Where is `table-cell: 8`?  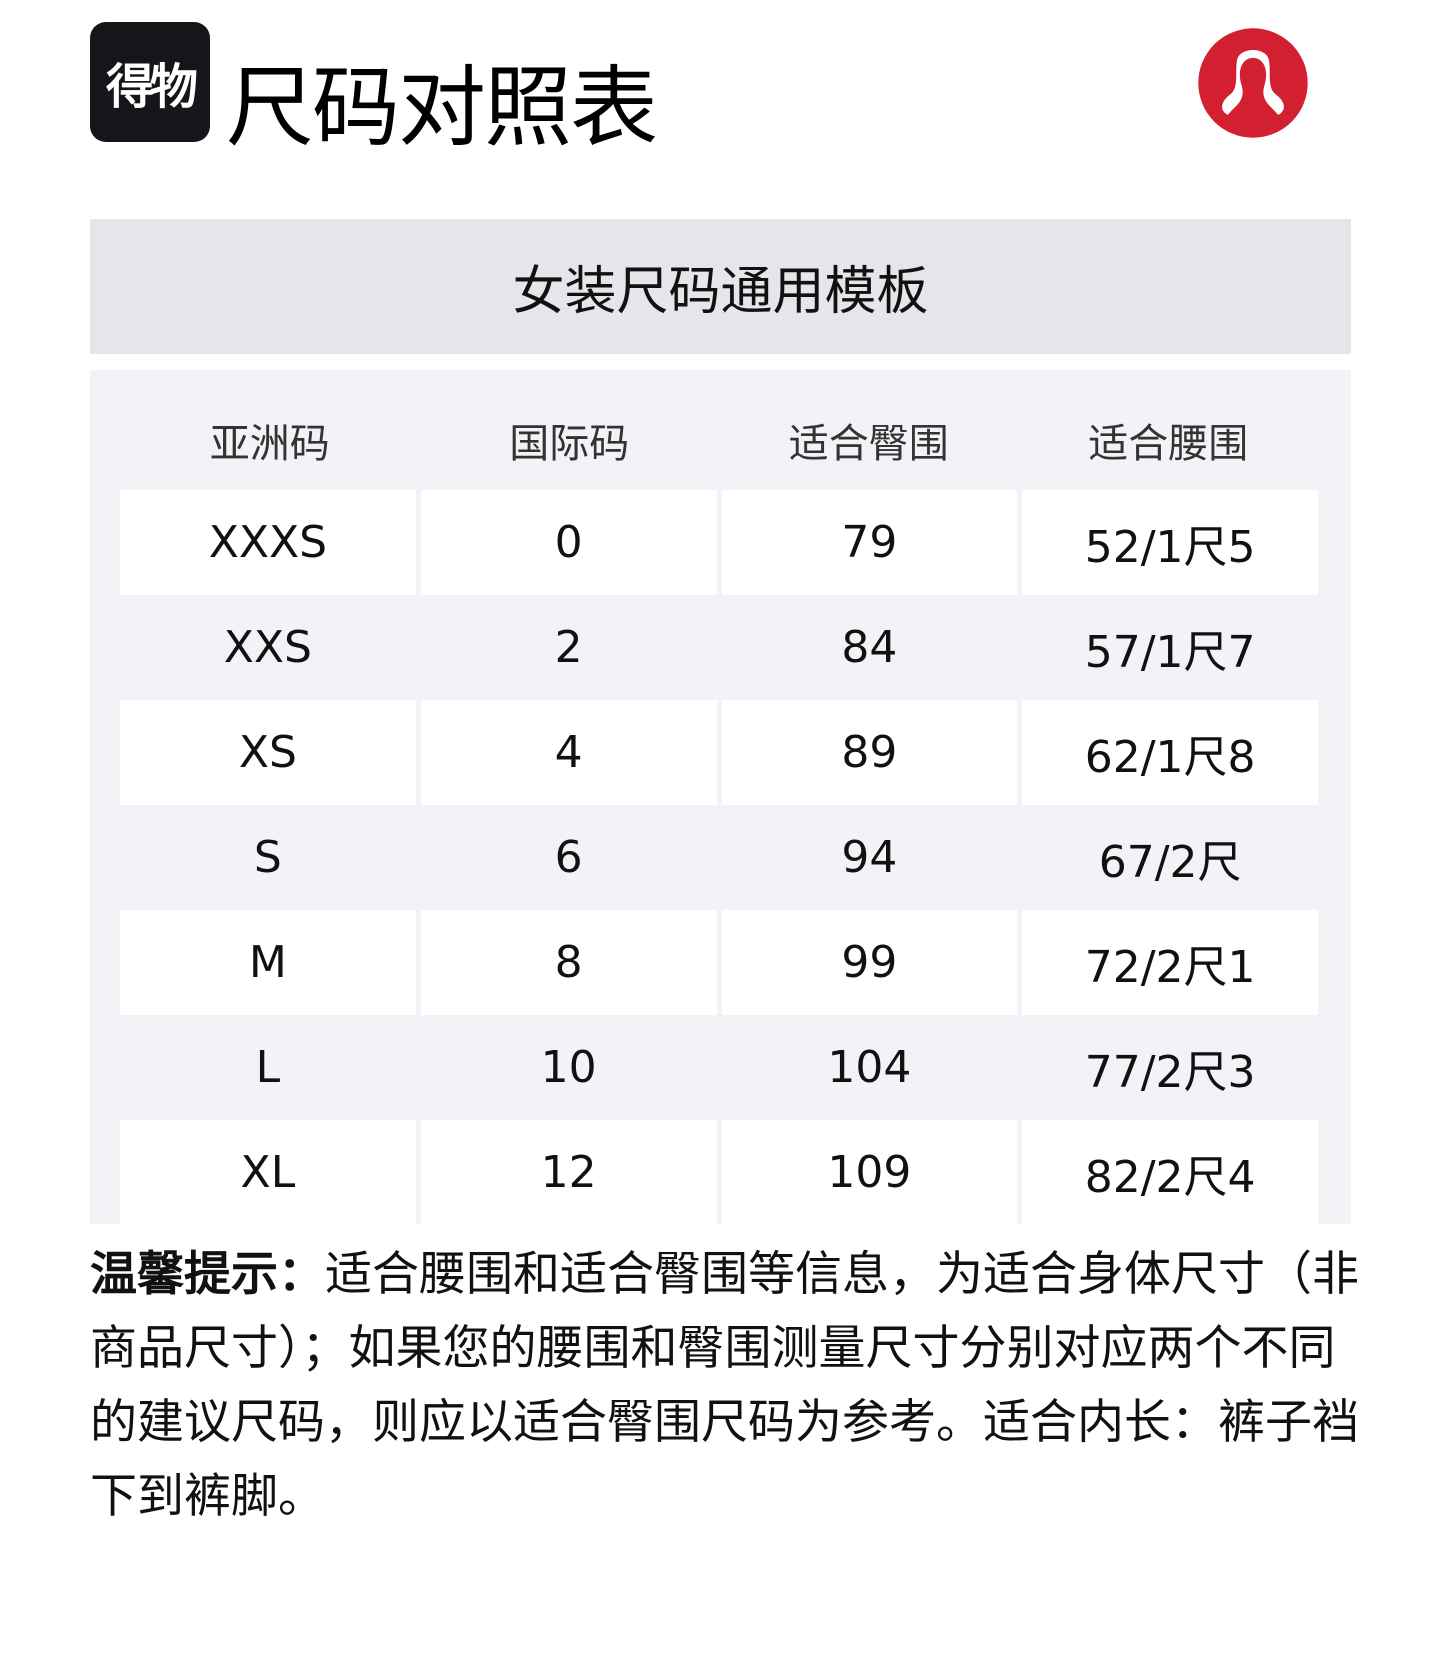
table-cell: 8 is located at coordinates (568, 962).